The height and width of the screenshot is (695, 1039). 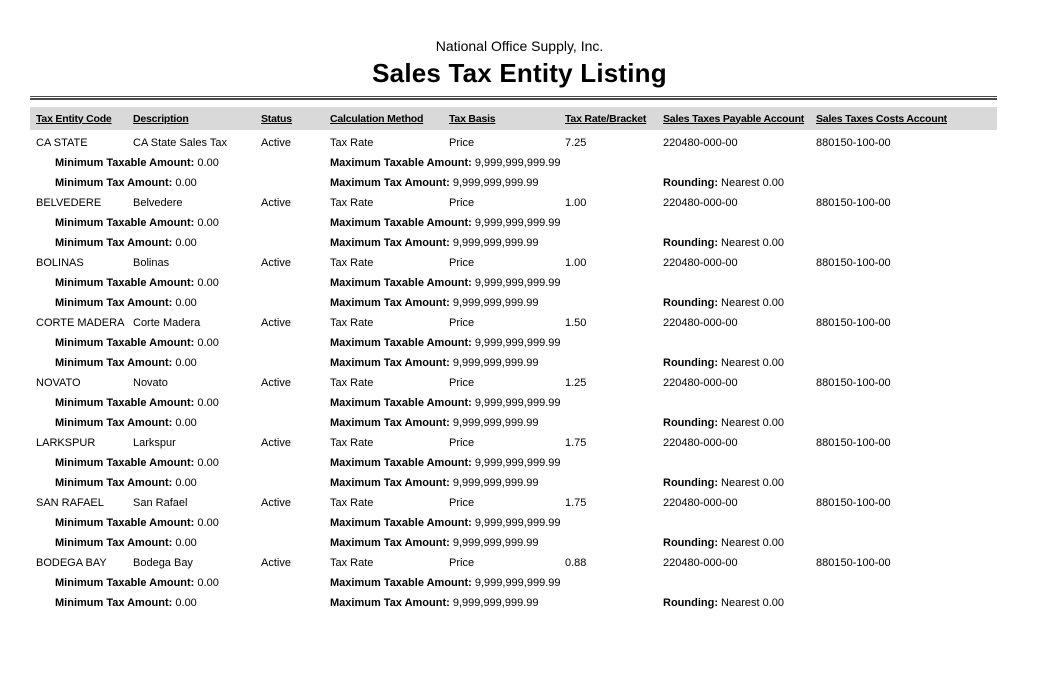 I want to click on cell-description: Bolinas, so click(x=151, y=263).